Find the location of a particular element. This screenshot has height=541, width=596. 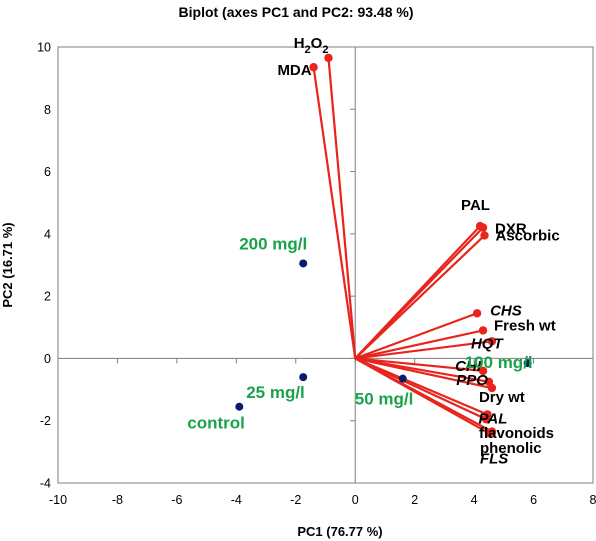

x-tick-label: 6 is located at coordinates (533, 500).